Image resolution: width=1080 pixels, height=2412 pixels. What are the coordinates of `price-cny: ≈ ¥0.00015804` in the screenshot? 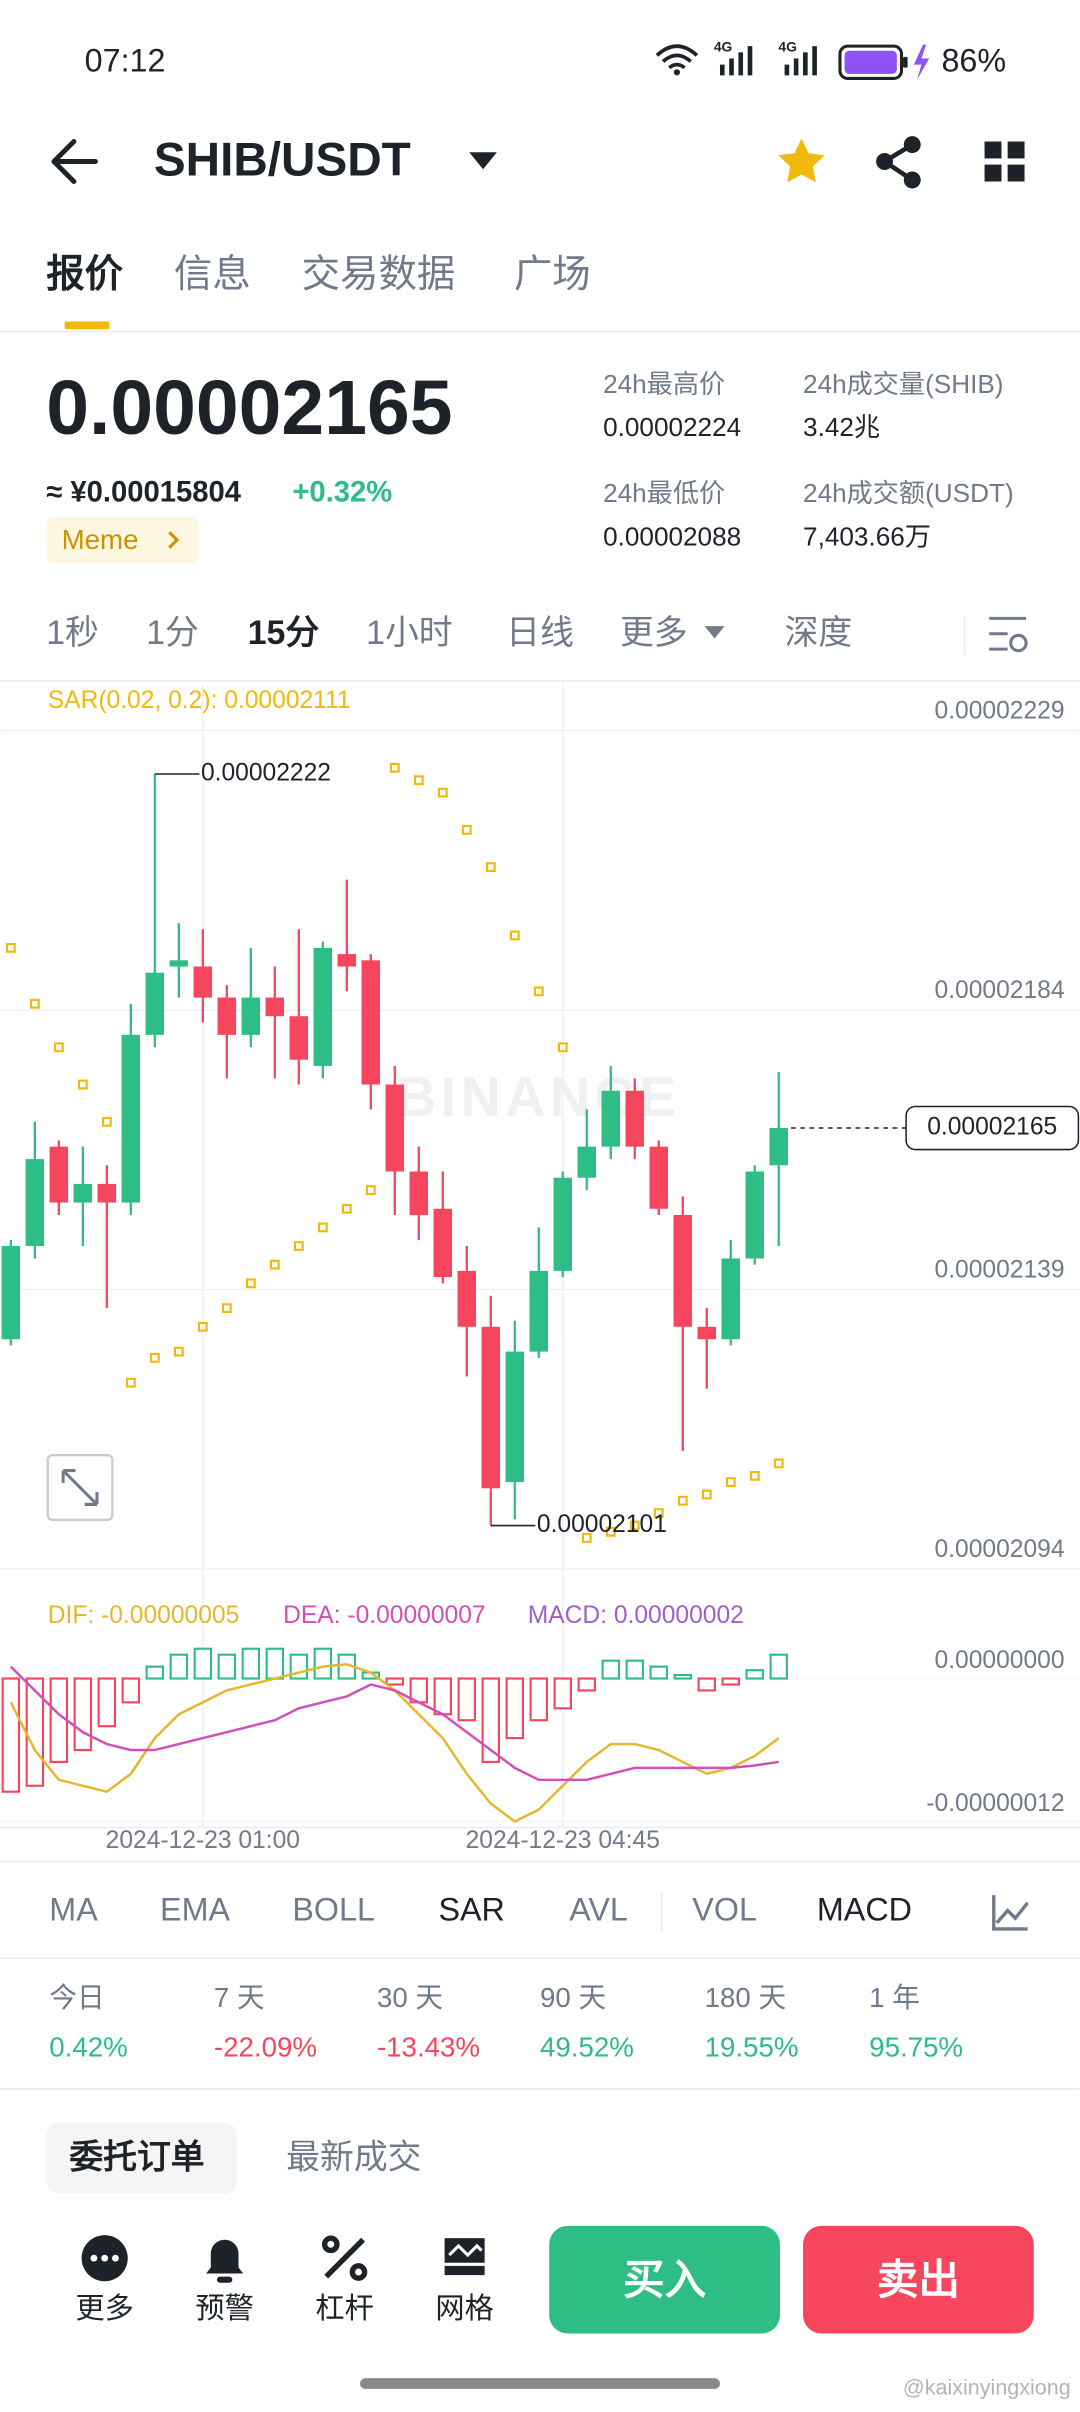 It's located at (144, 493).